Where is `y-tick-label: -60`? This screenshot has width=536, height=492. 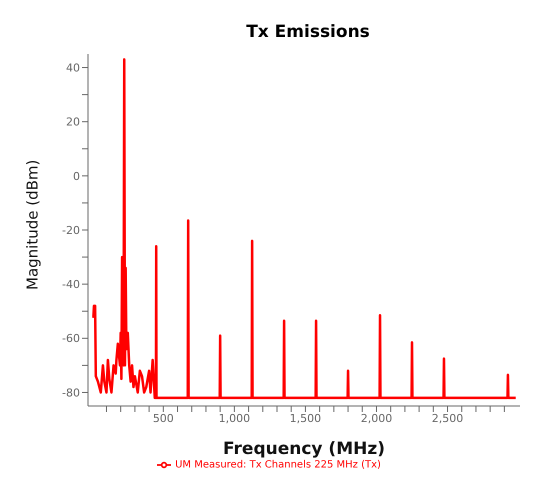 y-tick-label: -60 is located at coordinates (71, 339).